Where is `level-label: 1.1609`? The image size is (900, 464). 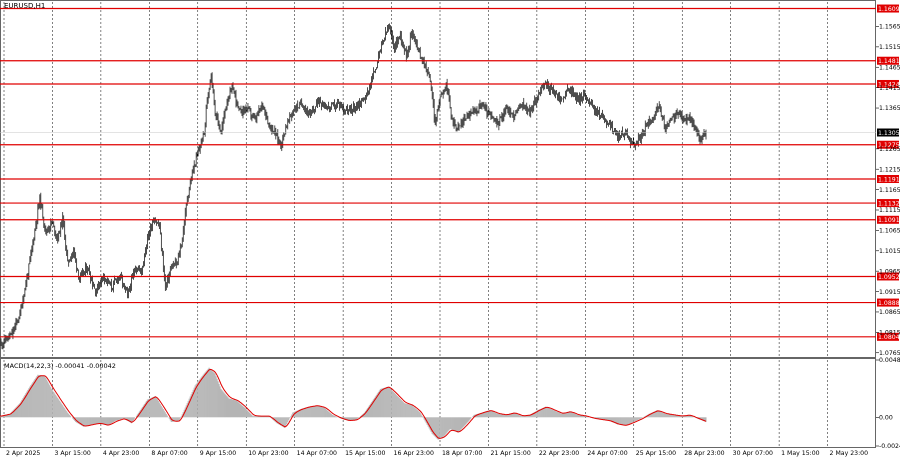
level-label: 1.1609 is located at coordinates (889, 9).